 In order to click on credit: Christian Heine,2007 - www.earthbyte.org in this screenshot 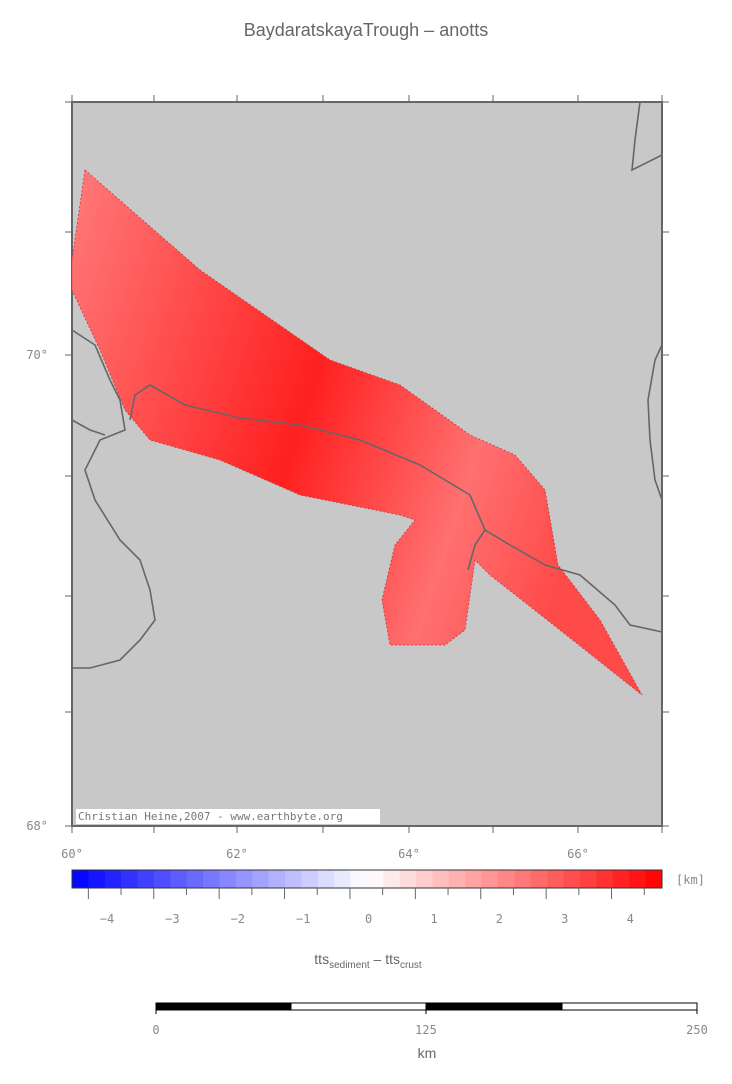, I will do `click(210, 816)`.